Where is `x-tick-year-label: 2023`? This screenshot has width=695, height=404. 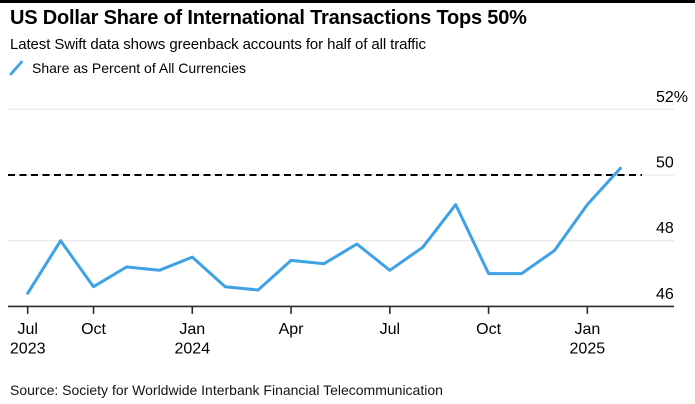
x-tick-year-label: 2023 is located at coordinates (28, 349).